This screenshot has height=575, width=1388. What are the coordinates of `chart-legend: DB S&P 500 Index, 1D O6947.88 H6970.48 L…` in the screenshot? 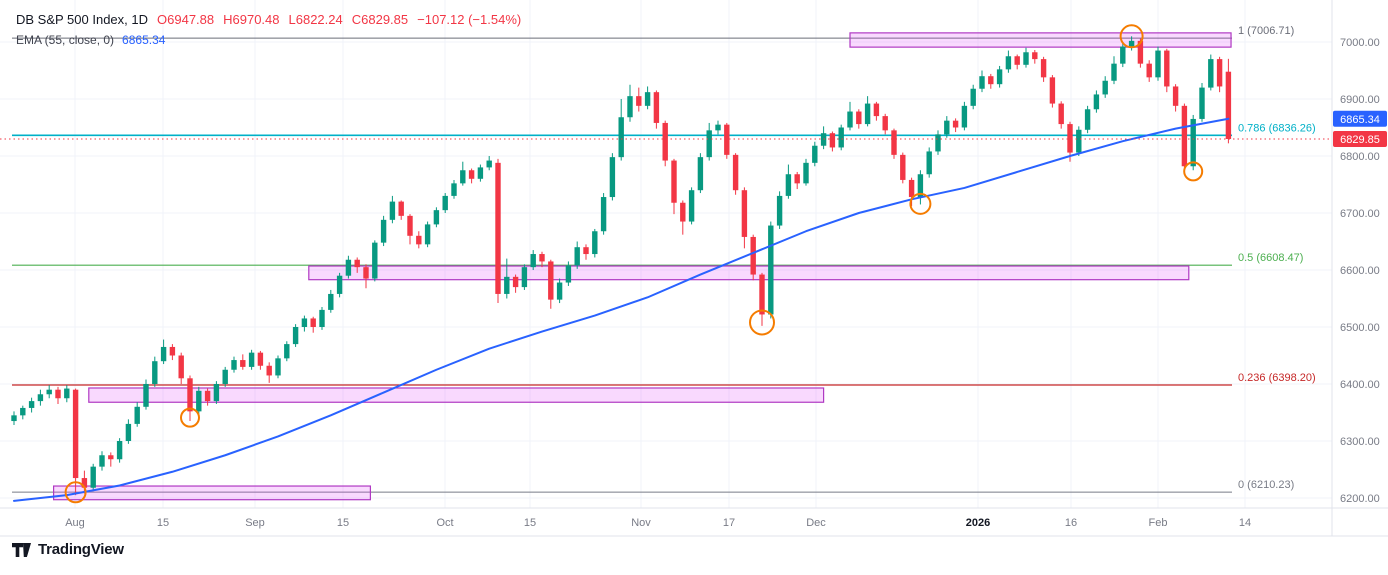 It's located at (268, 30).